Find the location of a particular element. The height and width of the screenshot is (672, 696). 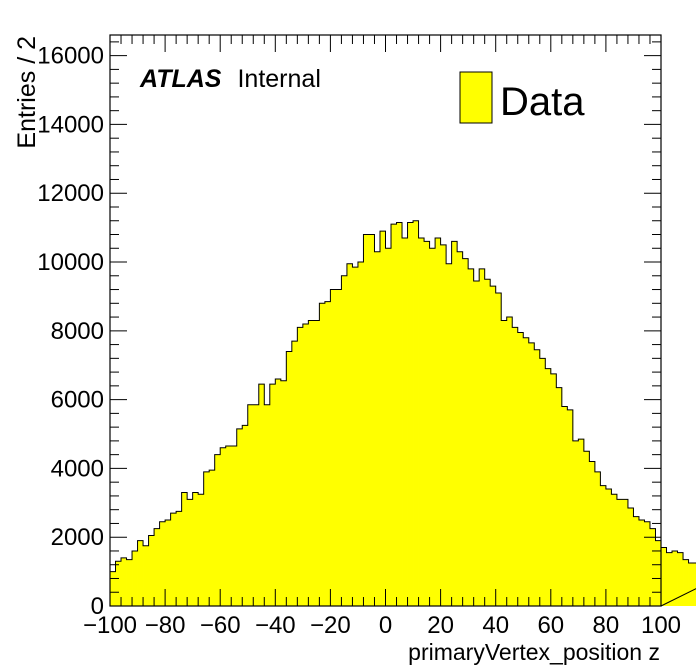

x-tick-label: −20 is located at coordinates (330, 625).